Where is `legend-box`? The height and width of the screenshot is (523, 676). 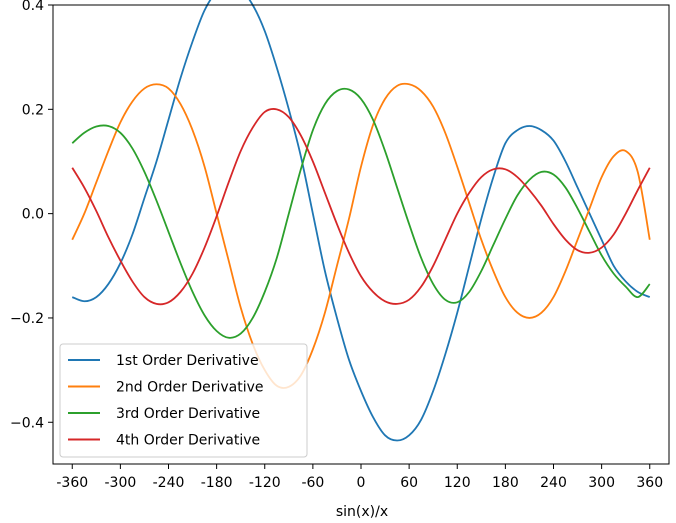
legend-box is located at coordinates (183, 400).